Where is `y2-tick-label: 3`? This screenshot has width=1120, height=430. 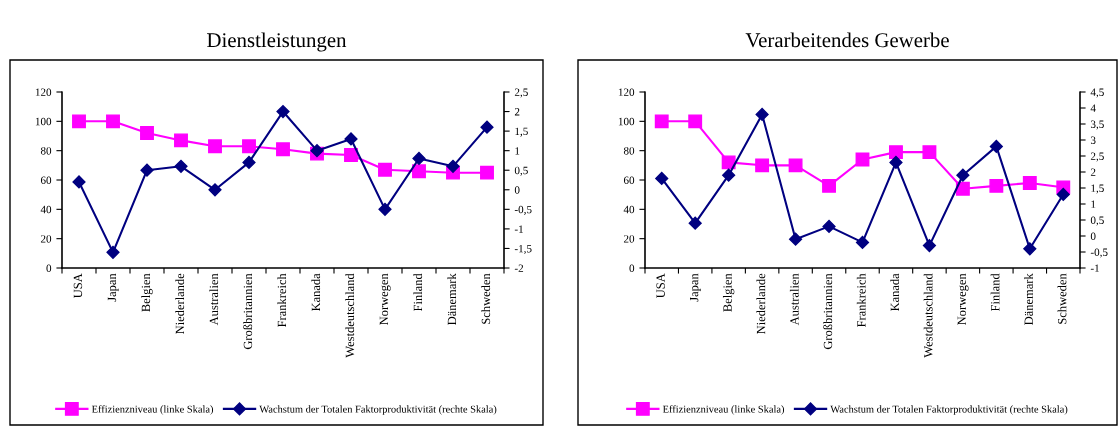
y2-tick-label: 3 is located at coordinates (1093, 140).